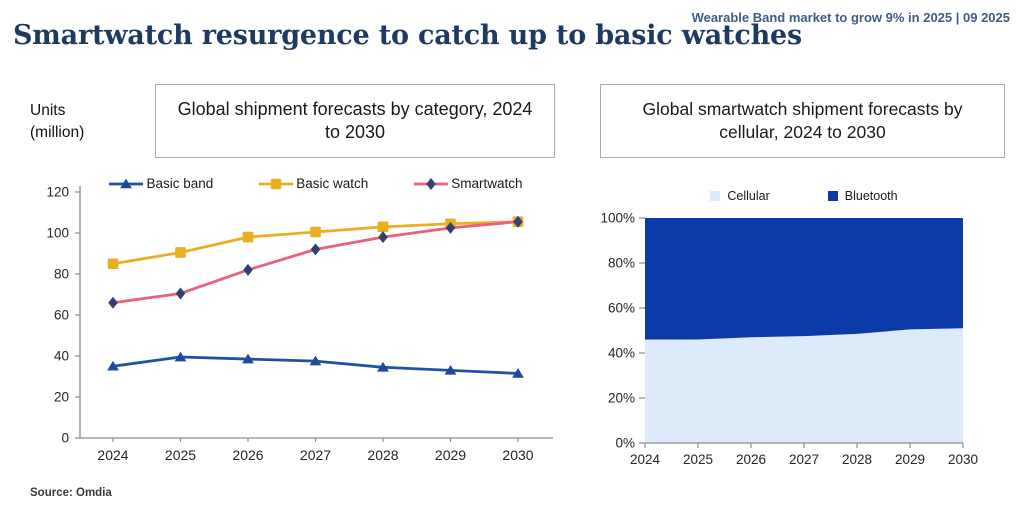 This screenshot has width=1024, height=506. What do you see at coordinates (65, 438) in the screenshot?
I see `tick-label: 0` at bounding box center [65, 438].